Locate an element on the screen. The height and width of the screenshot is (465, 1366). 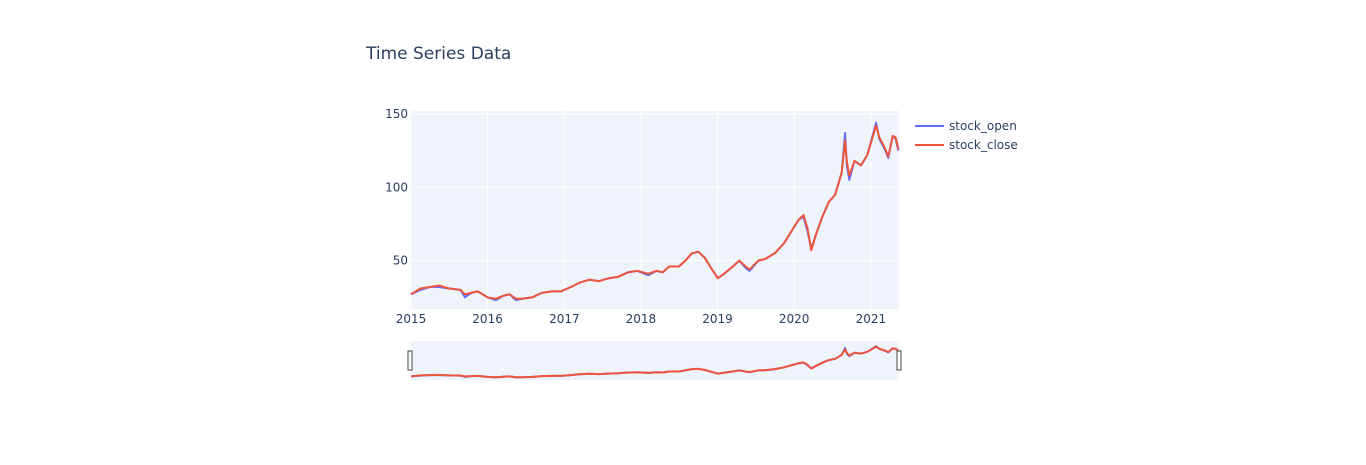
range-slider-right-handle is located at coordinates (899, 360).